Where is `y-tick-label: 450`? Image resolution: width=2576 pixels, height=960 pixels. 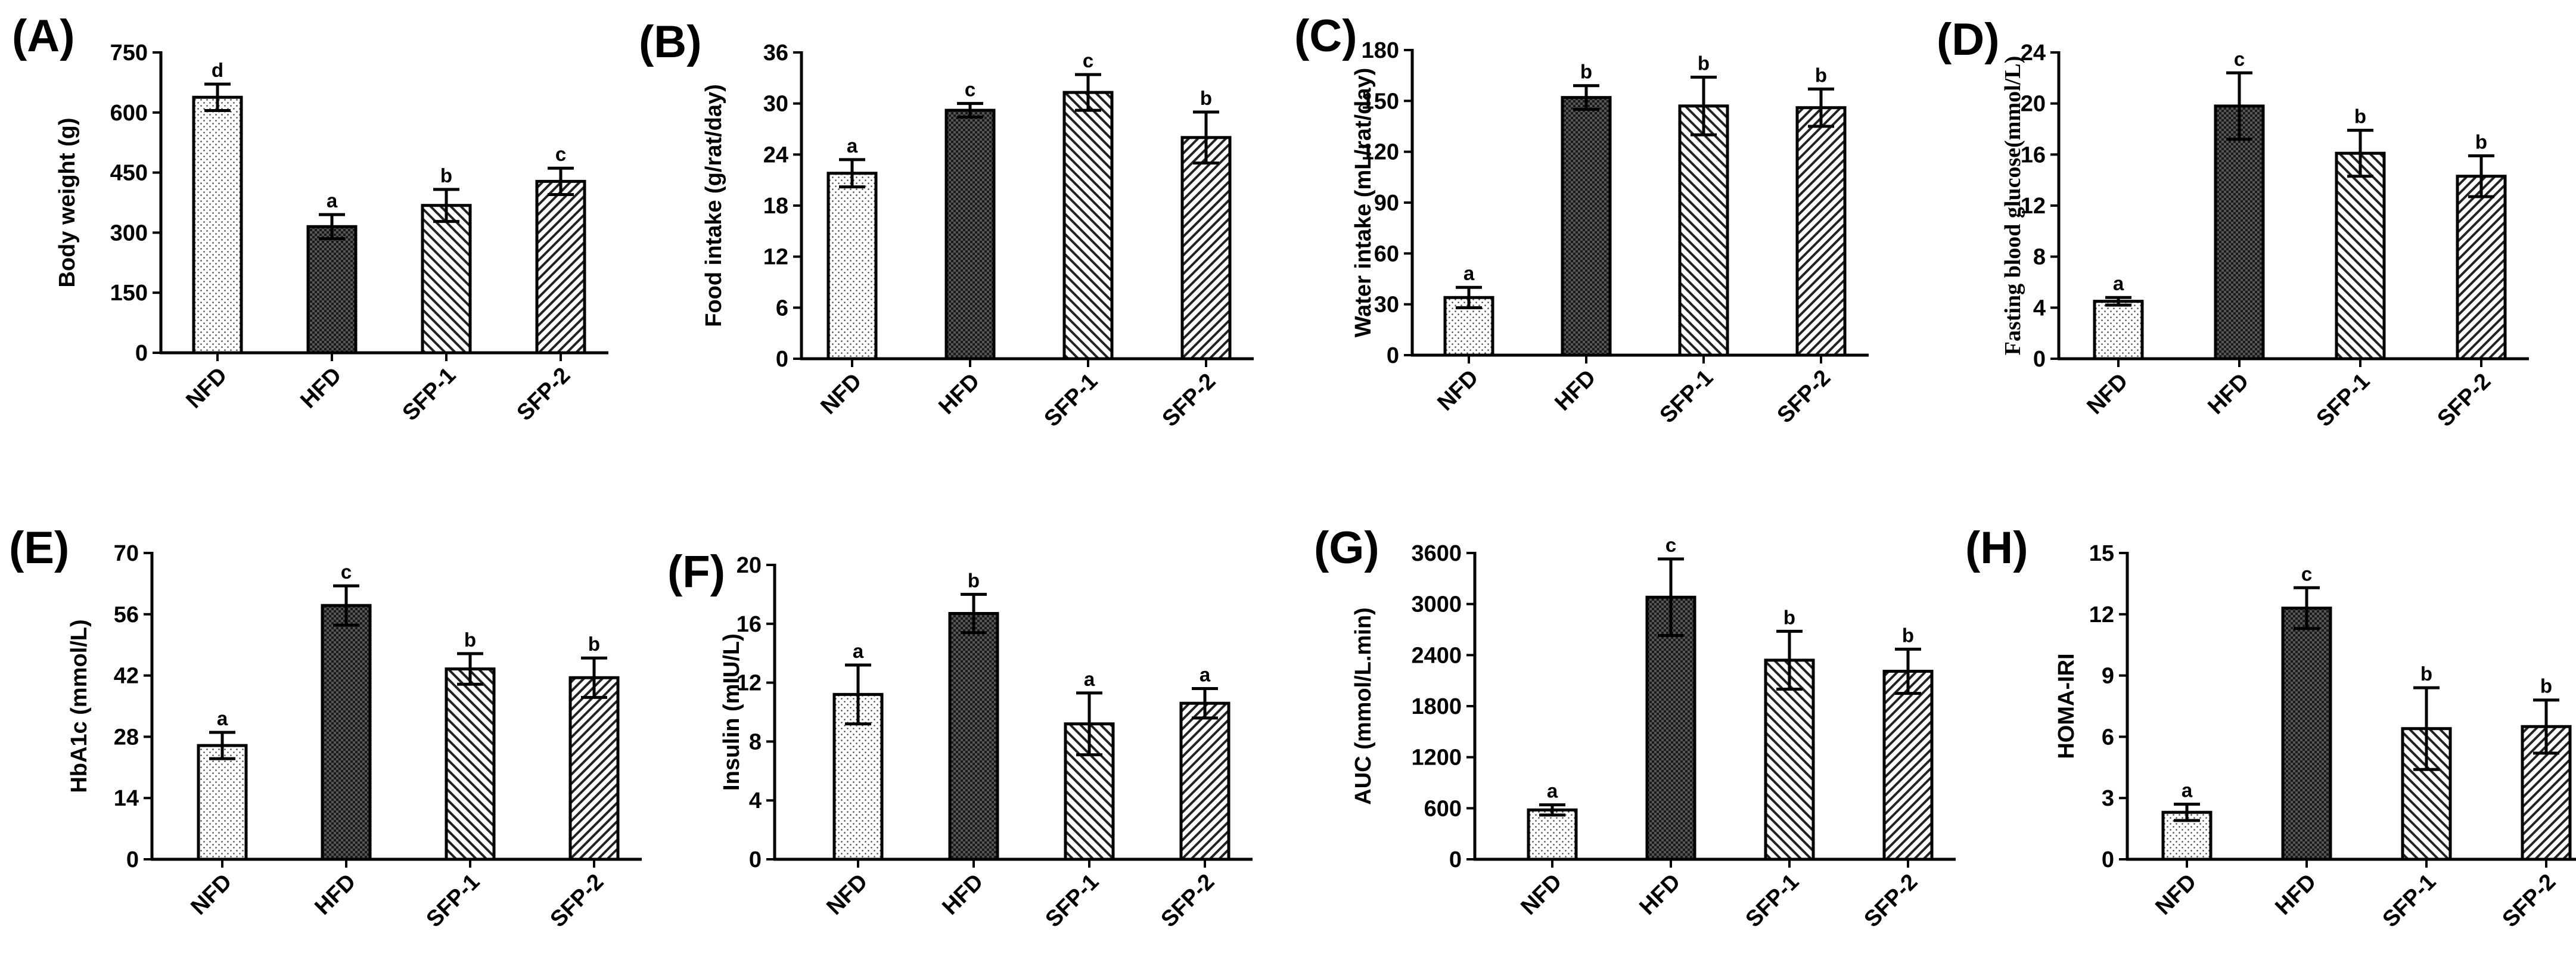 y-tick-label: 450 is located at coordinates (129, 174).